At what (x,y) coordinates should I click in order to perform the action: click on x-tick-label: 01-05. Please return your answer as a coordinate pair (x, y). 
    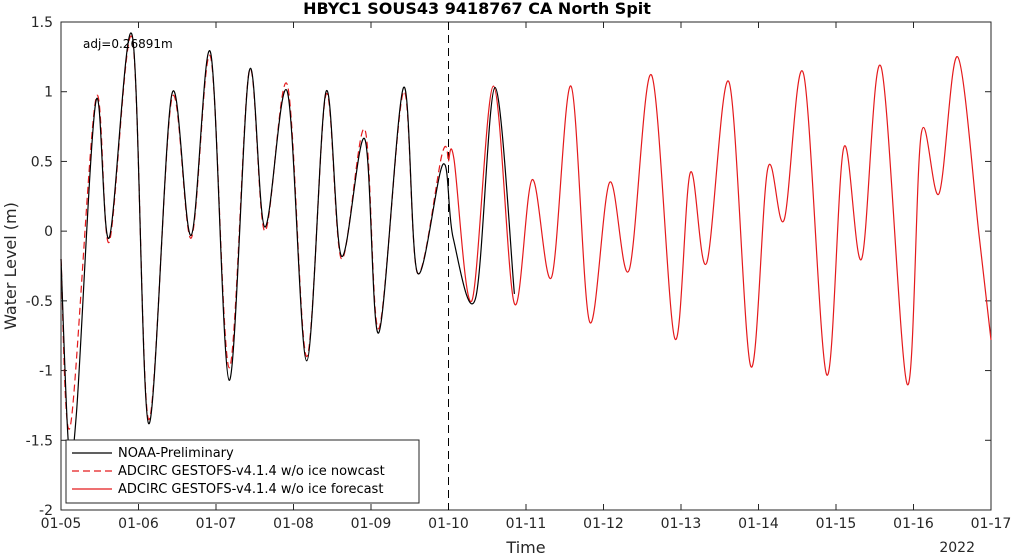
    Looking at the image, I should click on (61, 524).